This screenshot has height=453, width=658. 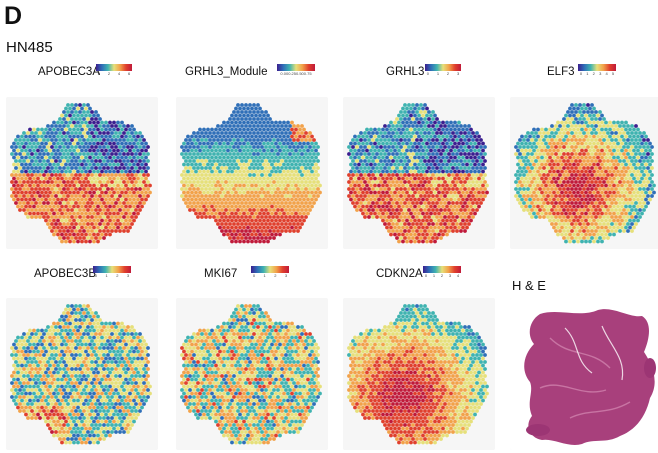 I want to click on colorbar-apobec3a: 0 2 4 6, so click(x=114, y=70).